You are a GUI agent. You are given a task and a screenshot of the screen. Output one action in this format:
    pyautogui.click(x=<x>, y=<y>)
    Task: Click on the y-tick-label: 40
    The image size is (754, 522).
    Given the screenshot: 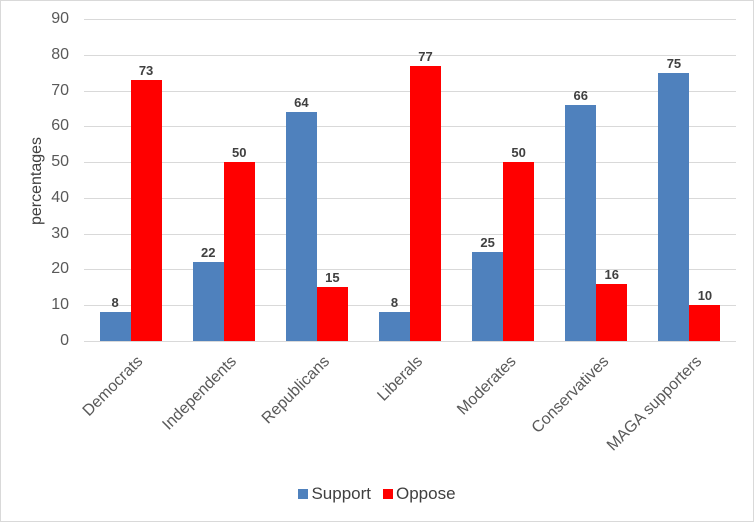 What is the action you would take?
    pyautogui.click(x=60, y=197)
    